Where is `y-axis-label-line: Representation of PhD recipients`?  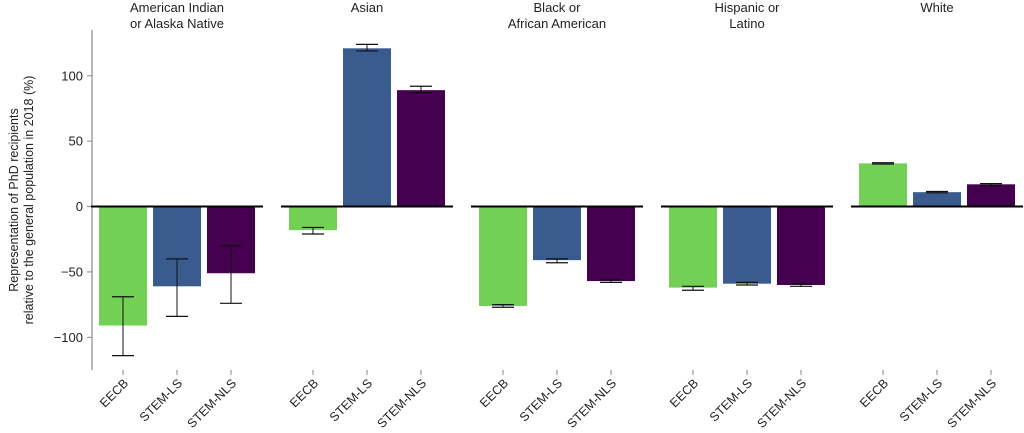 y-axis-label-line: Representation of PhD recipients is located at coordinates (14, 199).